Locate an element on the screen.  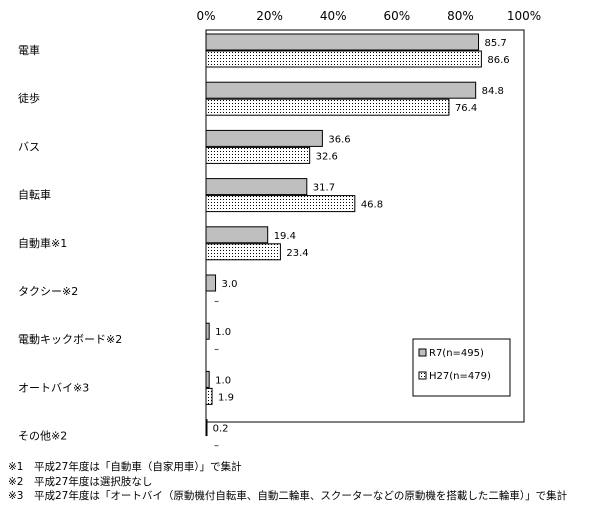
value-label: 86.6 is located at coordinates (498, 60).